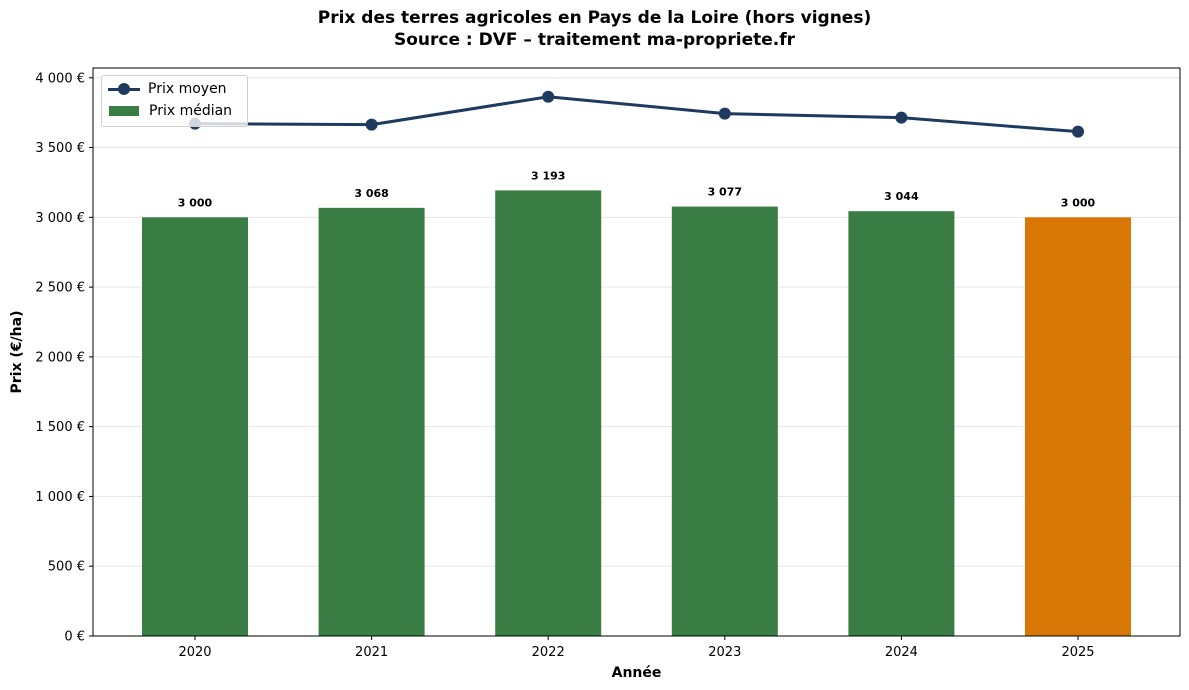 The height and width of the screenshot is (690, 1189). I want to click on y-tick-label: 1 000 €, so click(60, 497).